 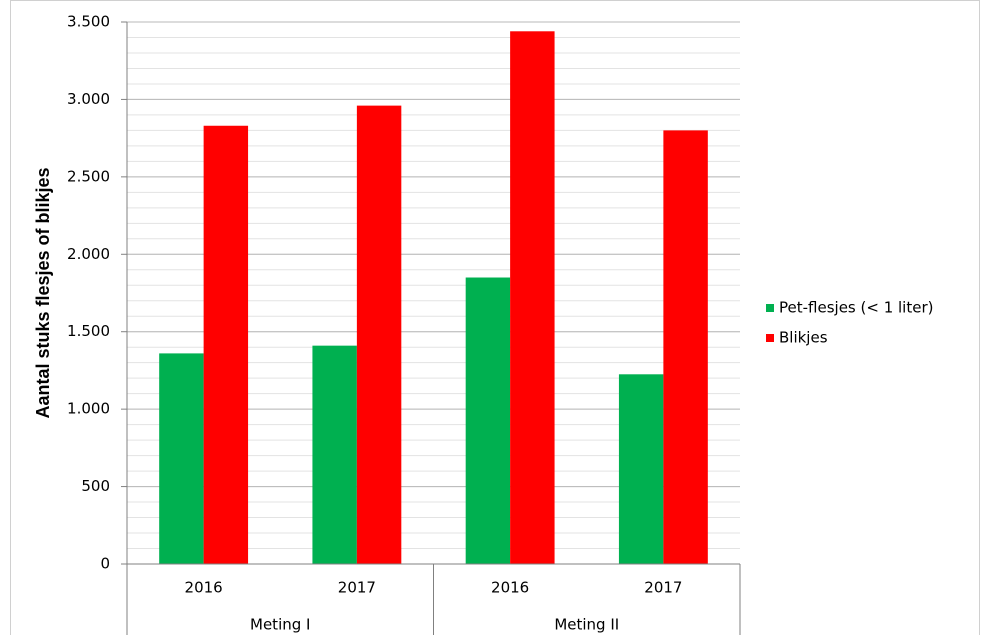 I want to click on y-tick-label: 2.000, so click(x=88, y=254).